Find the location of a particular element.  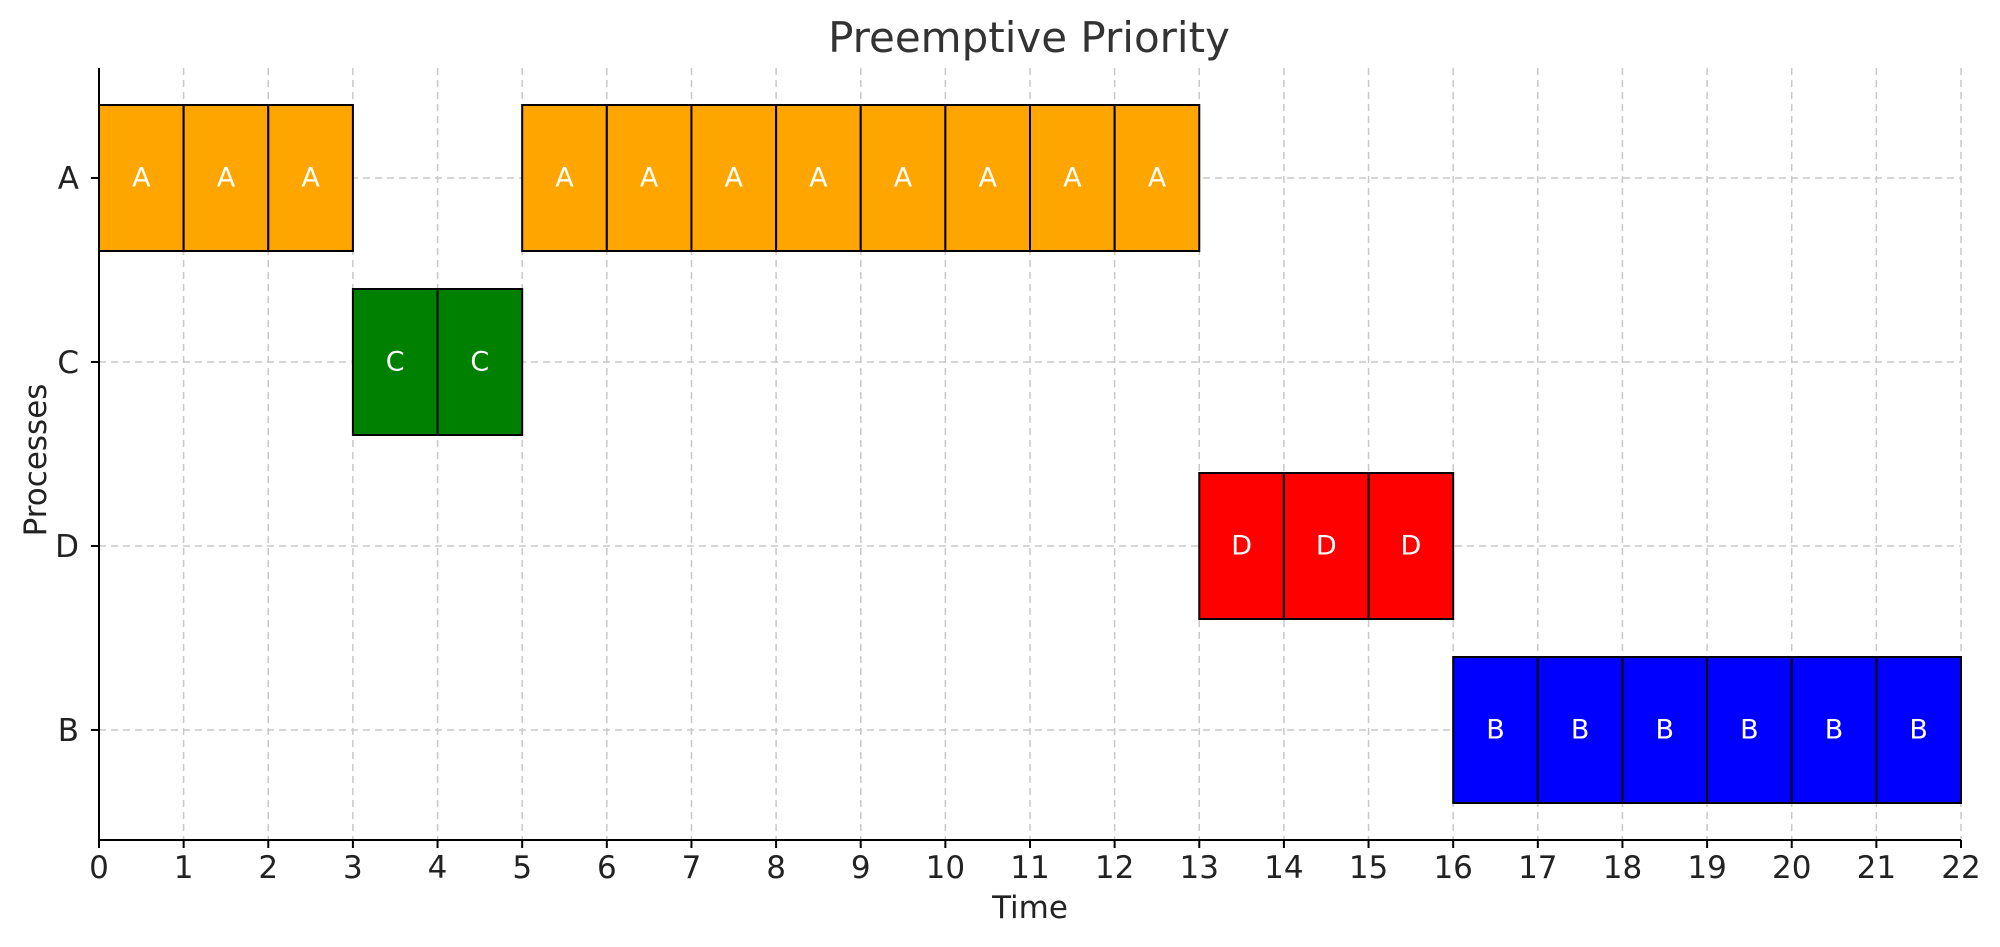

y-tick-label: B is located at coordinates (68, 731).